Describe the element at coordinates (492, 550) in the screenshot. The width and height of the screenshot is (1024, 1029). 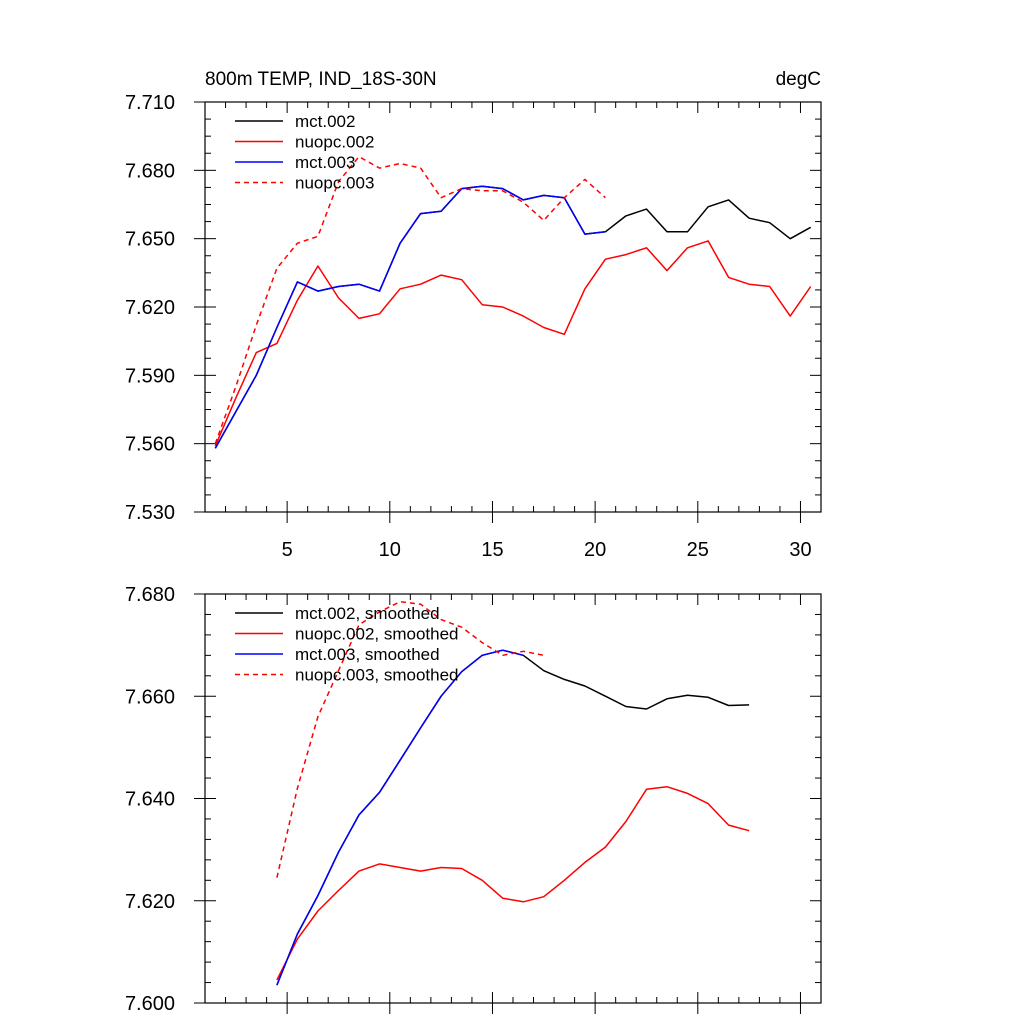
I see `x-tick-label: 15` at that location.